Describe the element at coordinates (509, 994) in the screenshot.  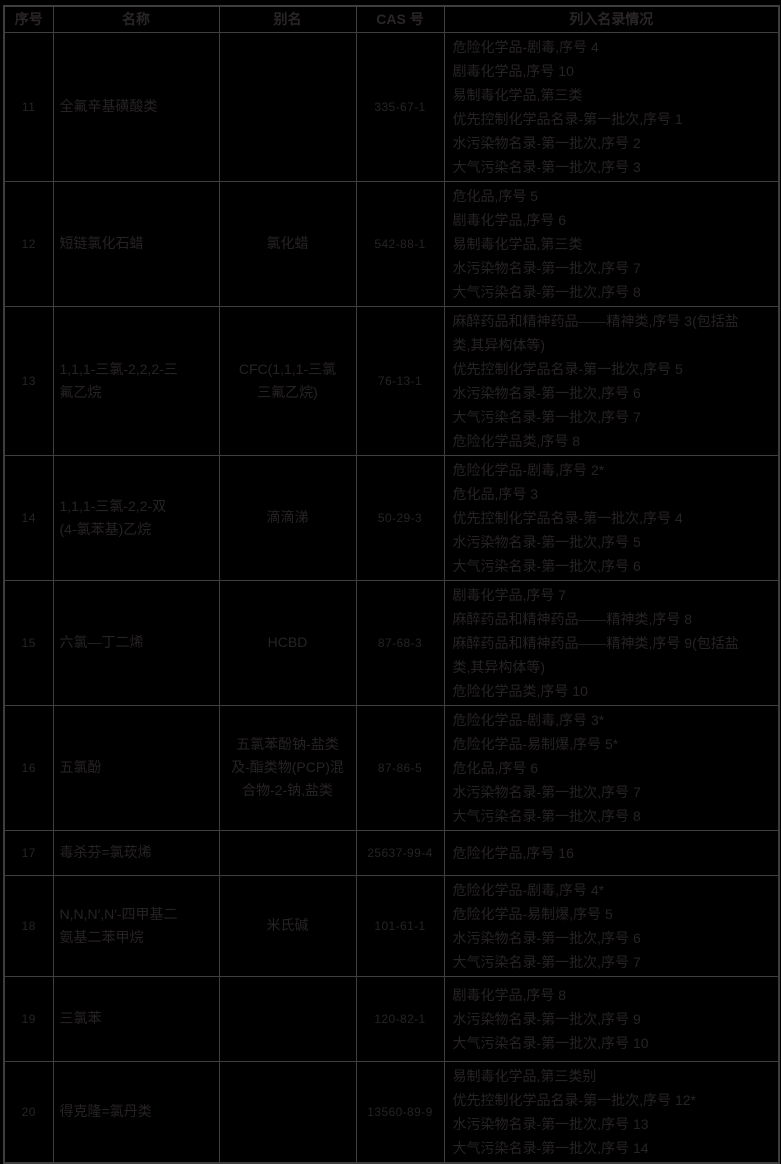
I see `text-line: 剧毒化学品,序号 8` at that location.